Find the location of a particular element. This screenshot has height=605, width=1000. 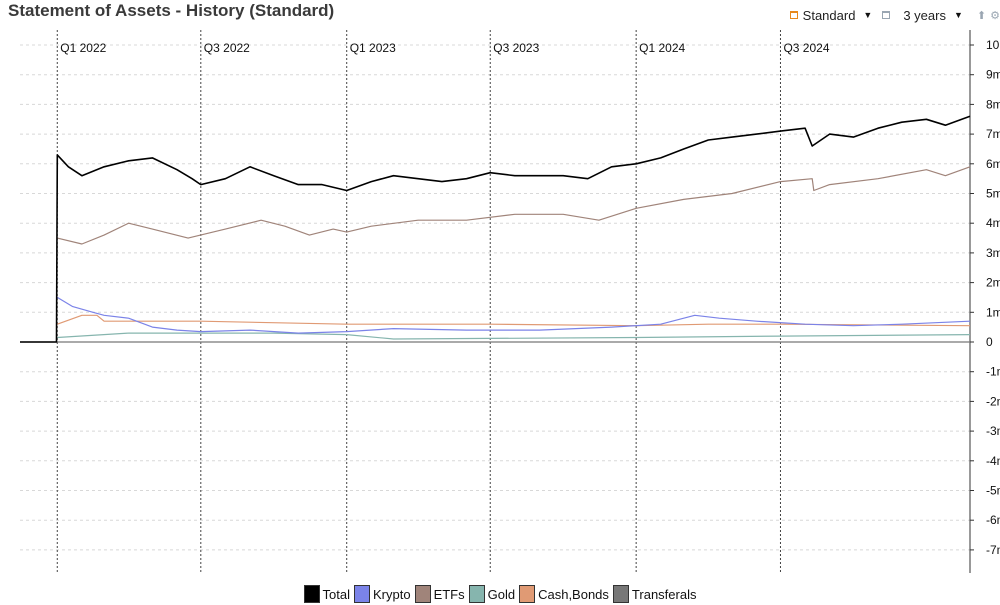

legend-label: ETFs is located at coordinates (449, 594).